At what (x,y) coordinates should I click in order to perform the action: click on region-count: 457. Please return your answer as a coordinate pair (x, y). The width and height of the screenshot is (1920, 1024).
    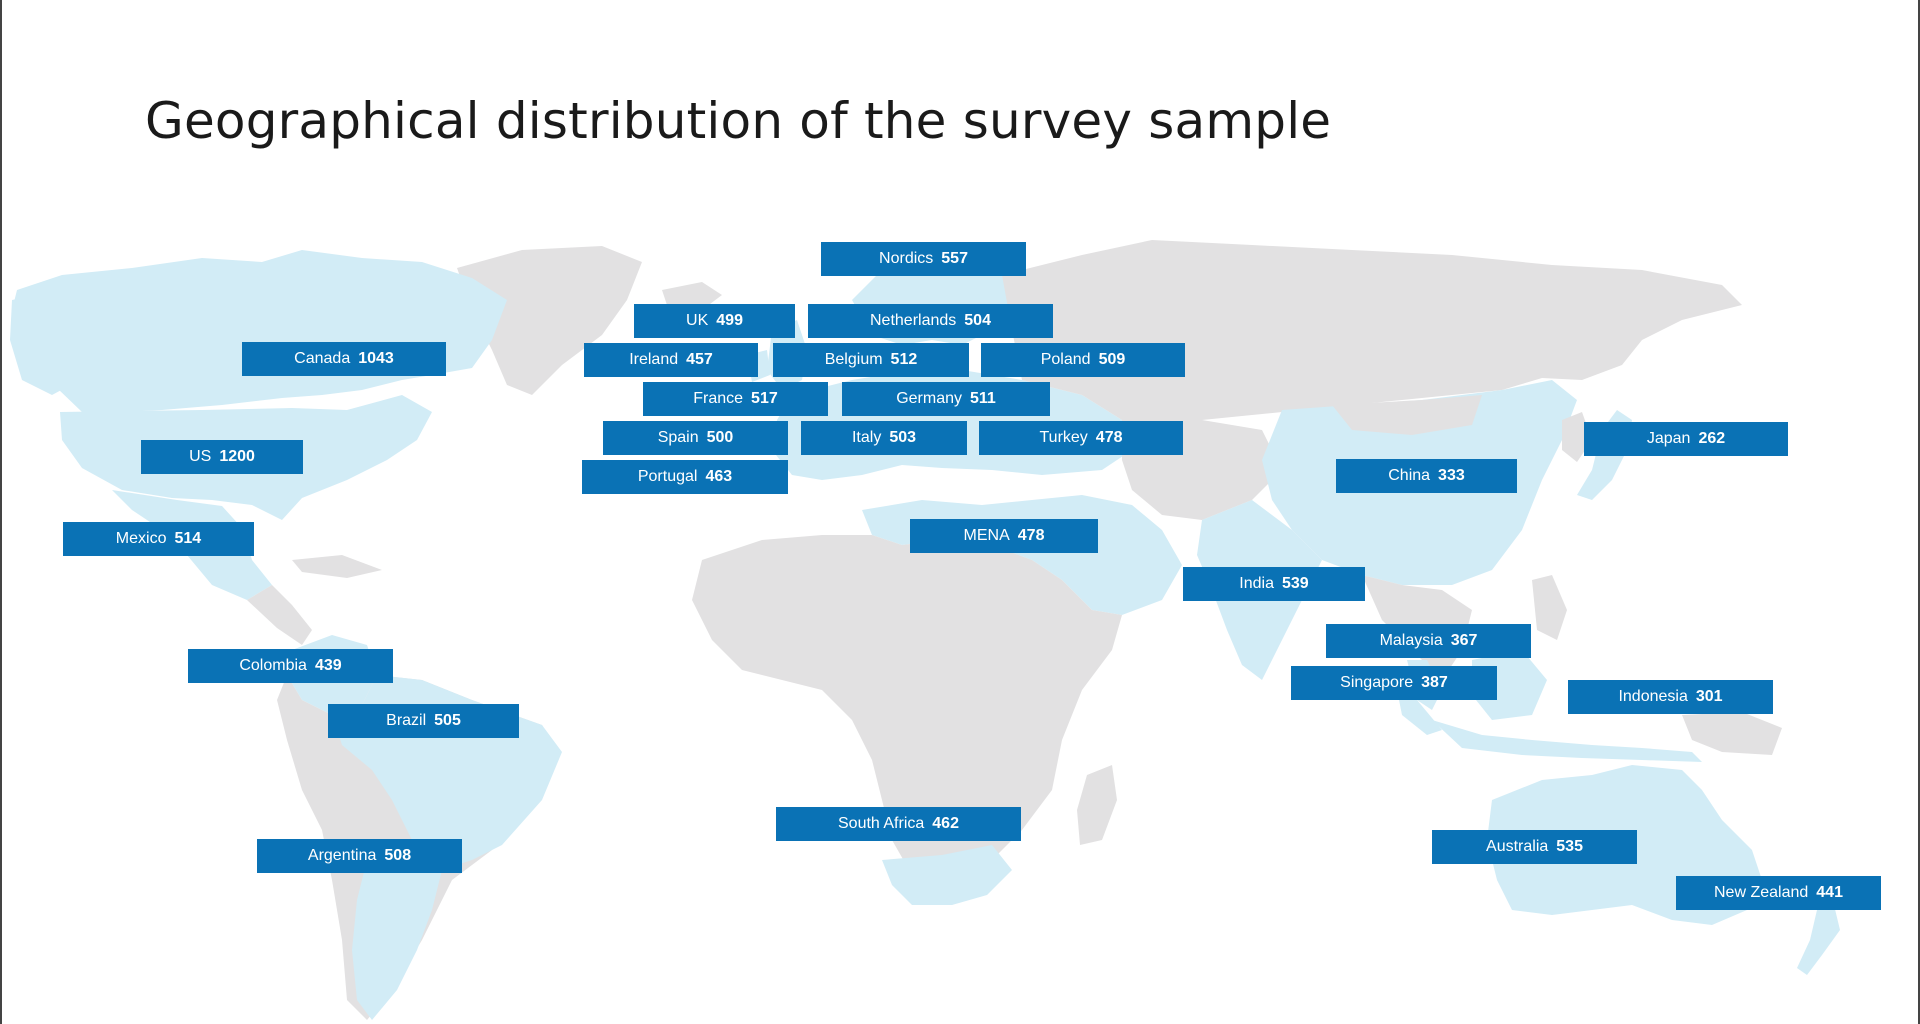
    Looking at the image, I should click on (699, 359).